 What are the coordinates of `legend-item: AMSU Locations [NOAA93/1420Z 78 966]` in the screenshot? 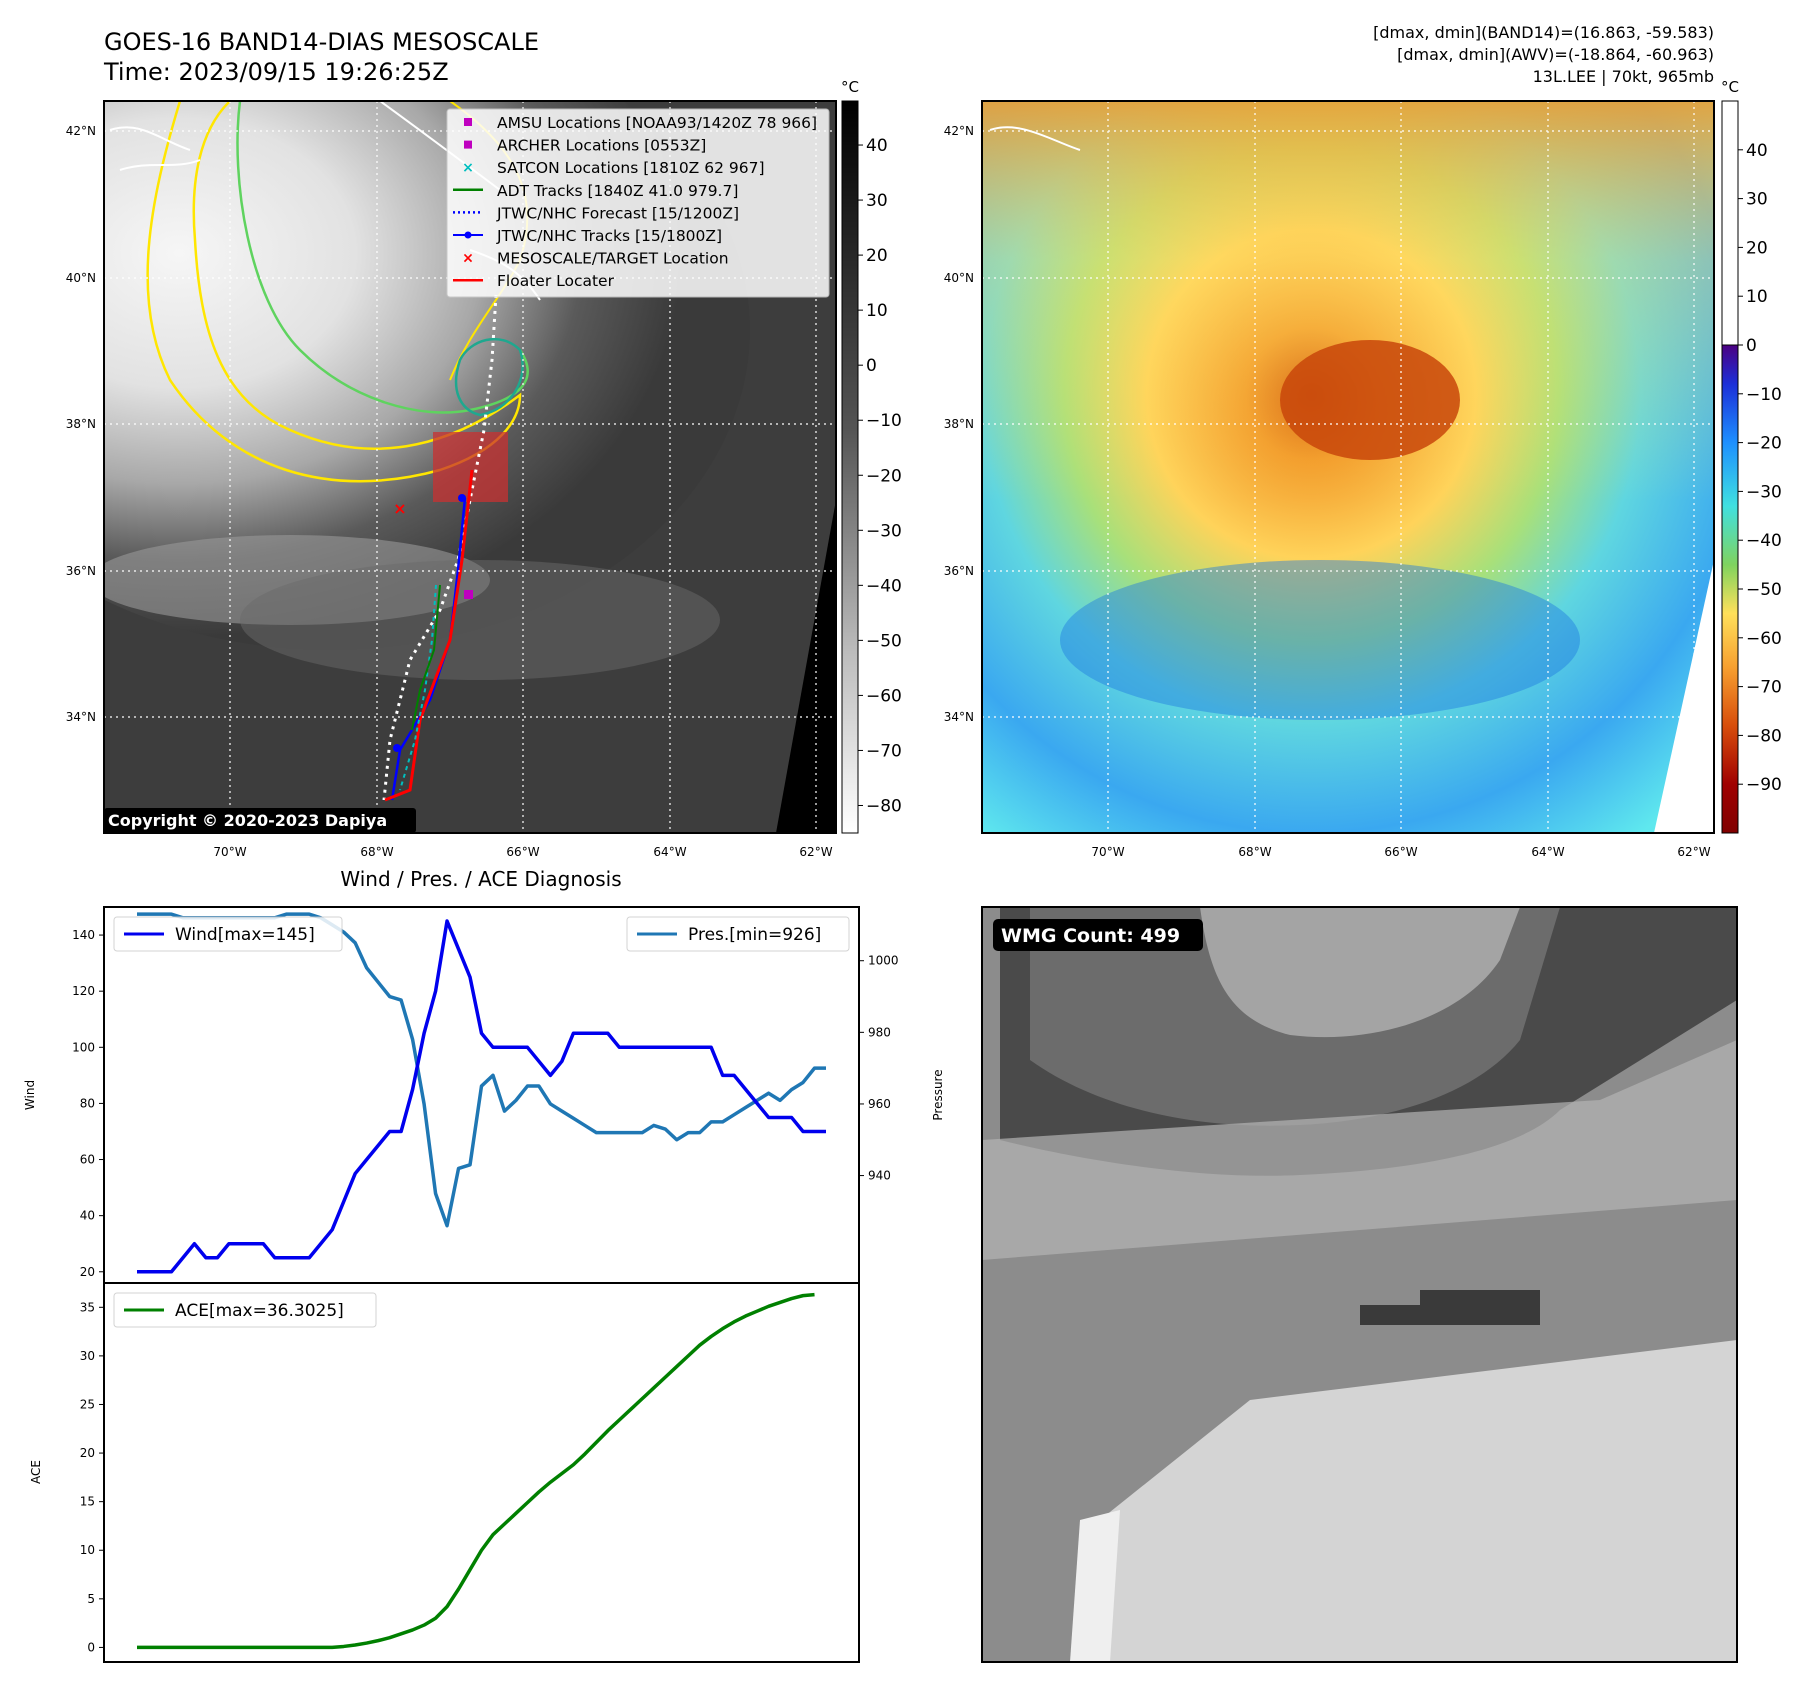 It's located at (640, 123).